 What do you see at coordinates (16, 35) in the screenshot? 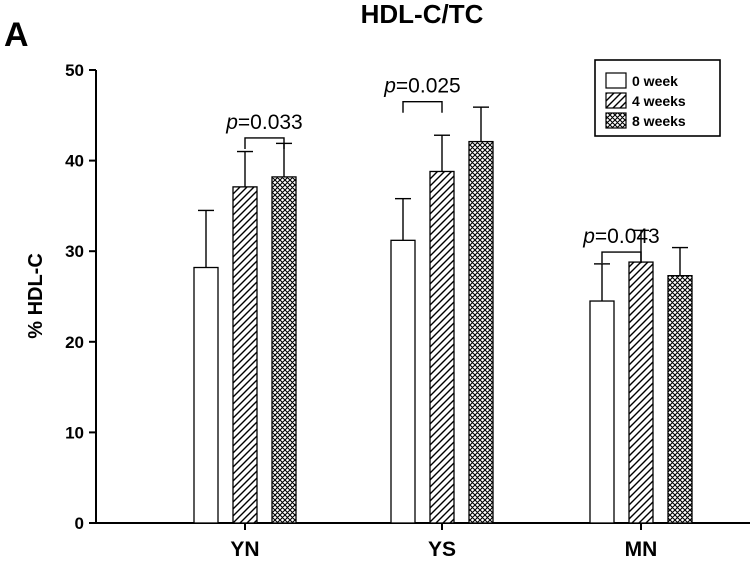
I see `panel-label: A` at bounding box center [16, 35].